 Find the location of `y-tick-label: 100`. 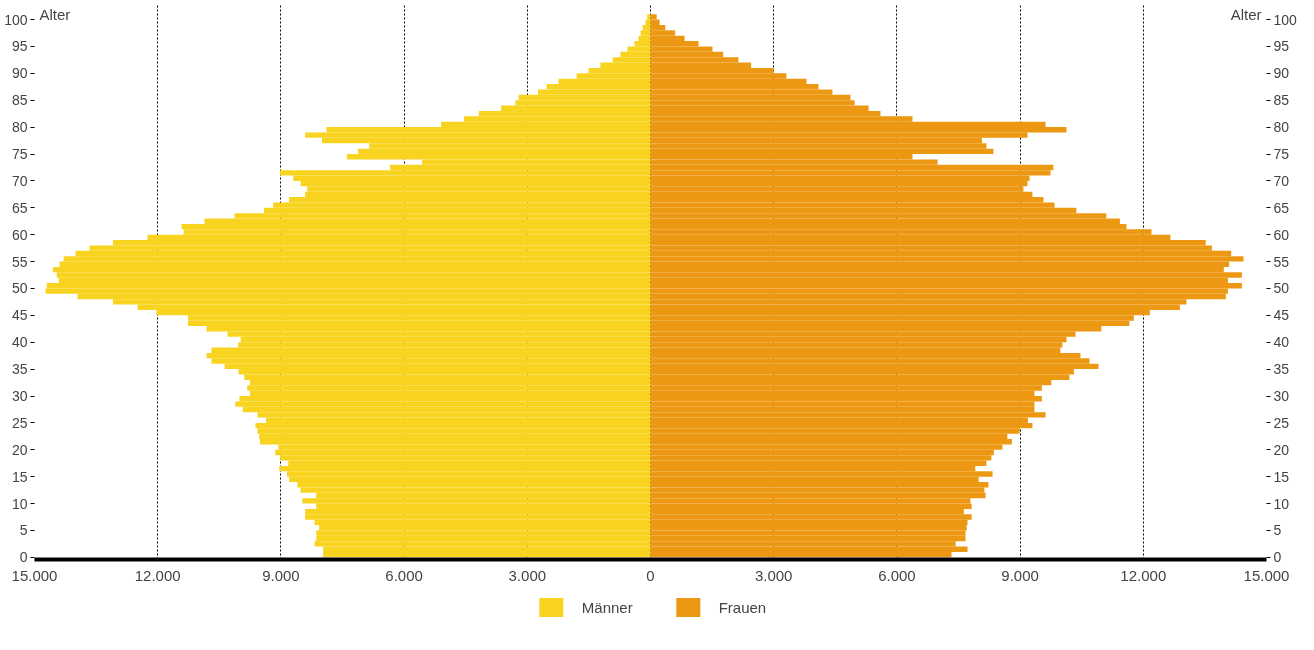

y-tick-label: 100 is located at coordinates (16, 19).